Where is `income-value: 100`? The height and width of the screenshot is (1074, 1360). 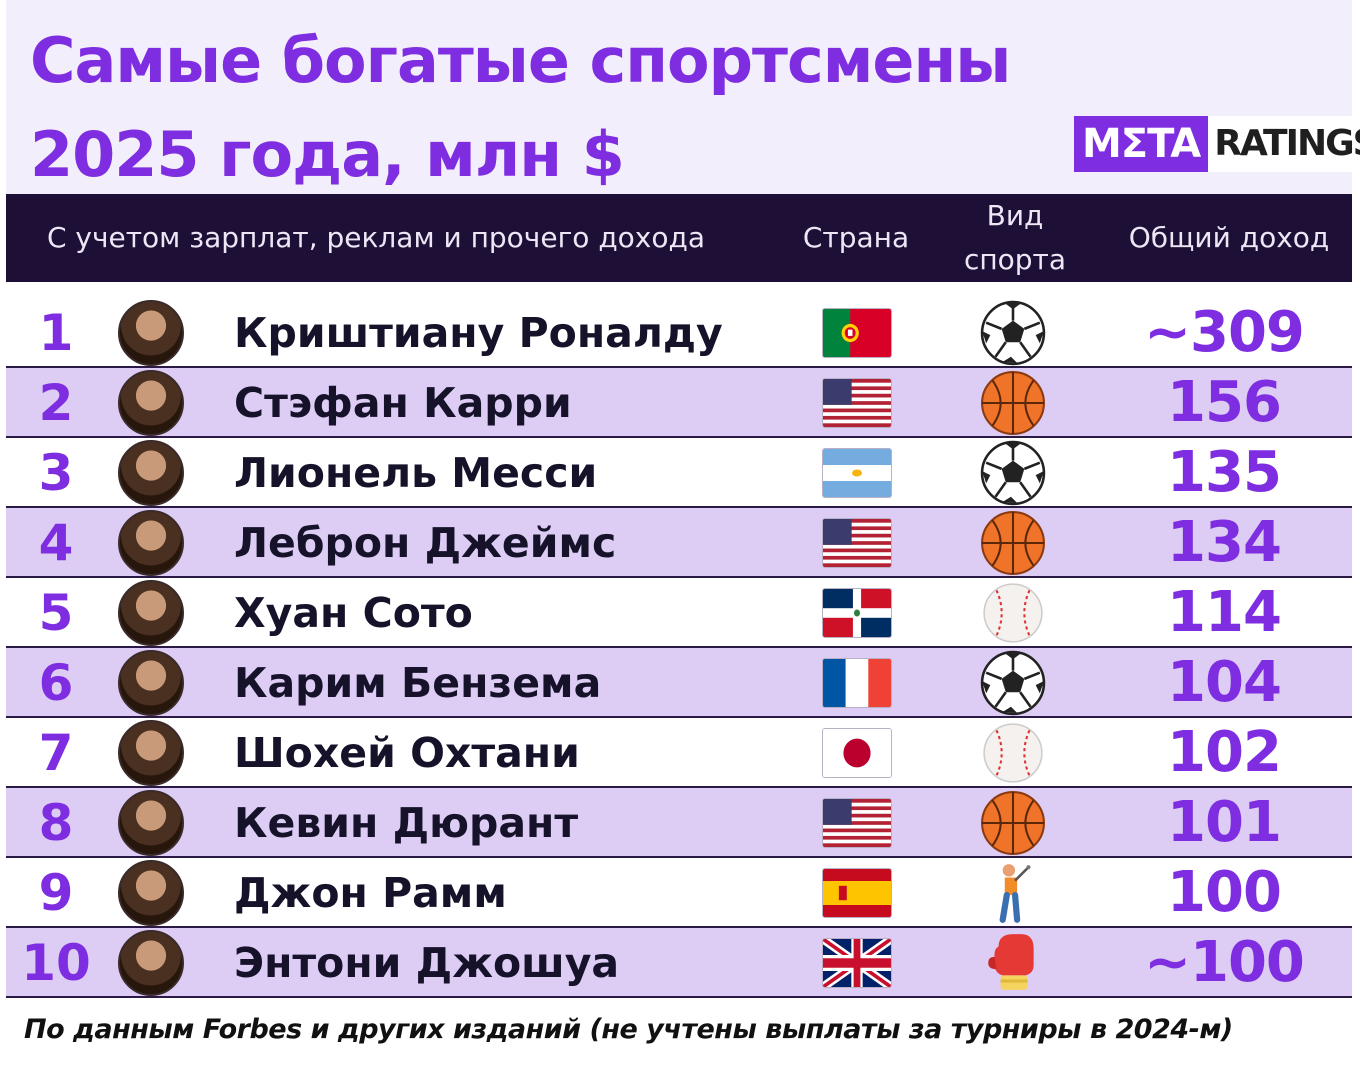
income-value: 100 is located at coordinates (1224, 892).